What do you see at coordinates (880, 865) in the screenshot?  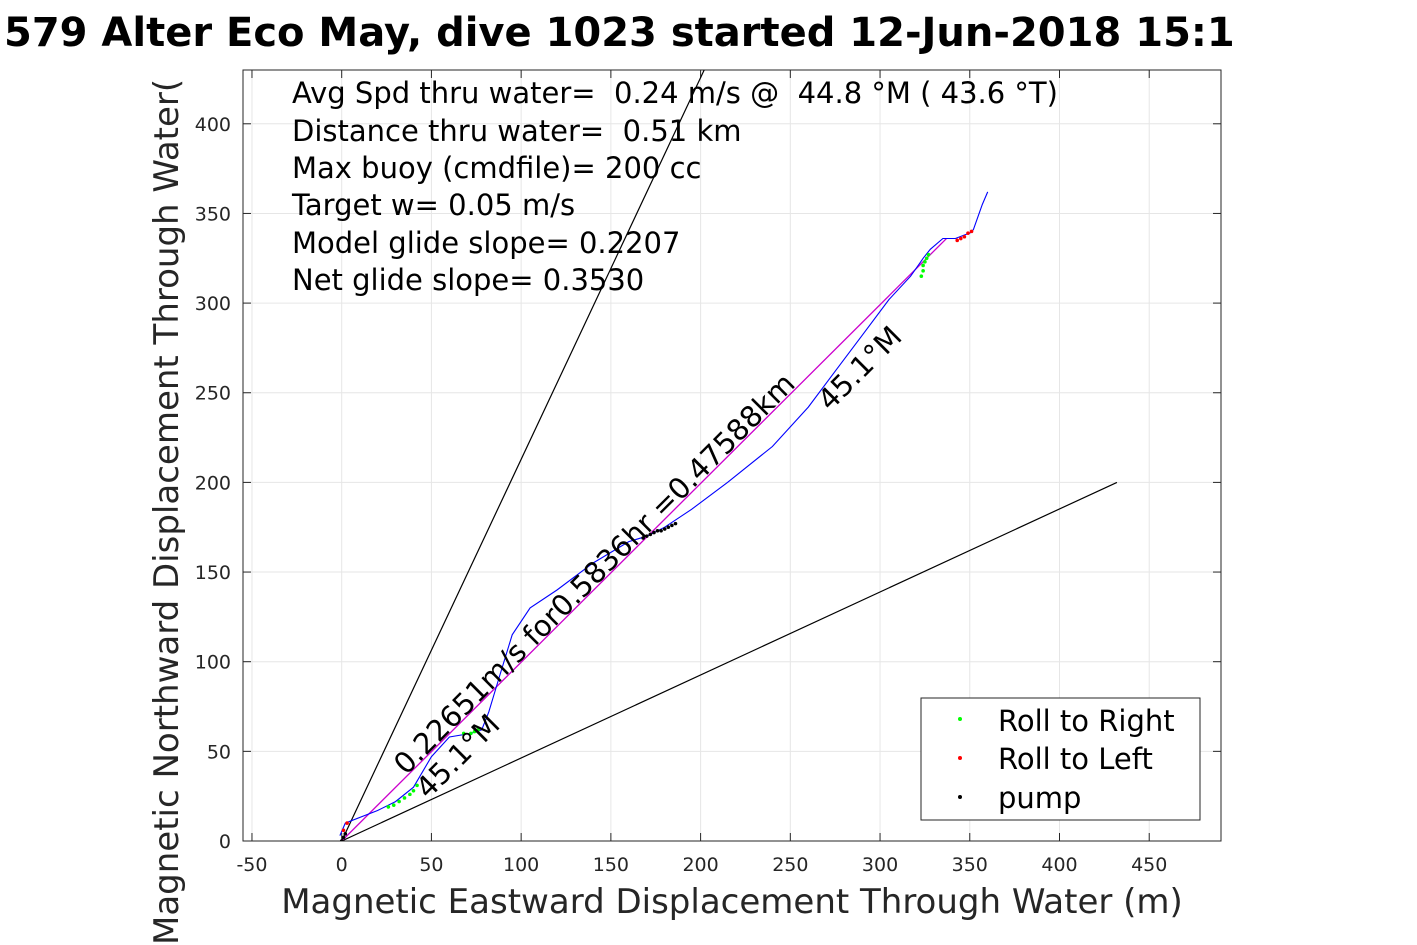 I see `x-tick-label: 300` at bounding box center [880, 865].